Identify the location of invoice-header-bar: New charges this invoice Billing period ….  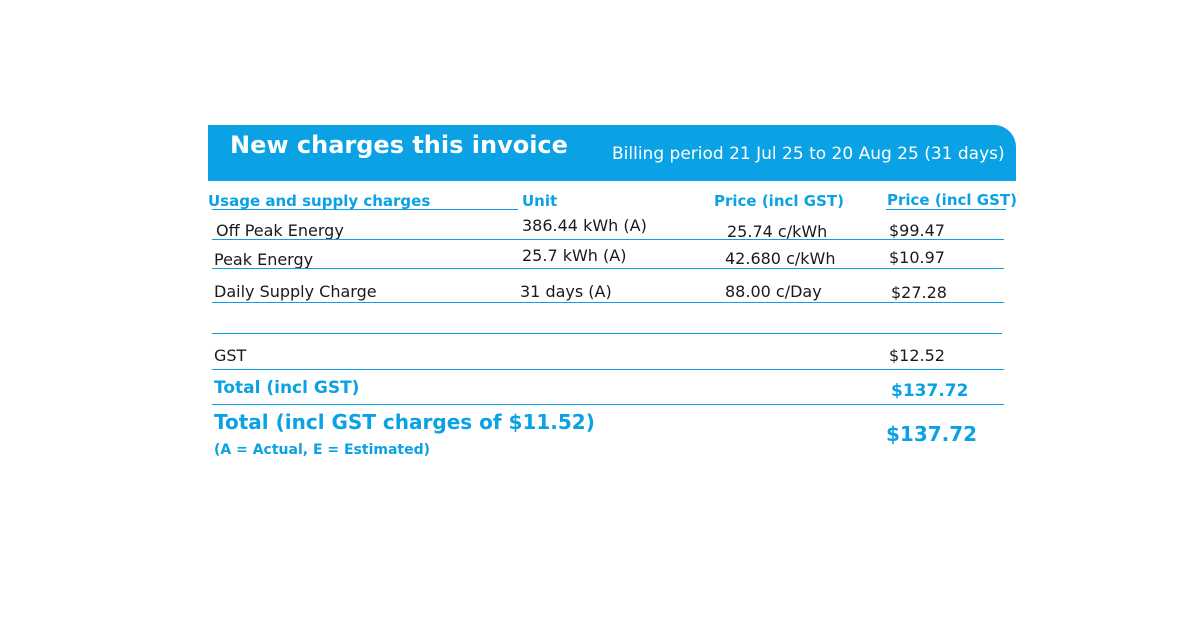
(612, 153).